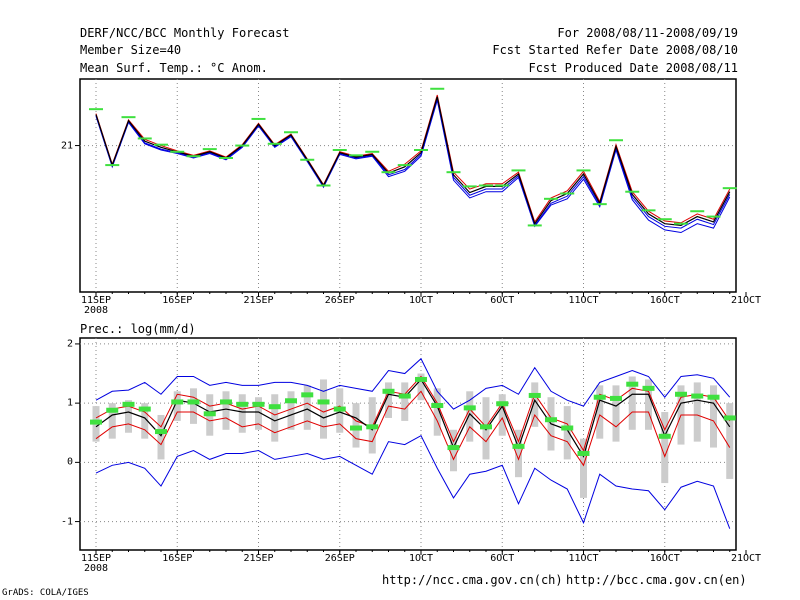 The image size is (800, 600). Describe the element at coordinates (413, 383) in the screenshot. I see `series-line-max` at that location.